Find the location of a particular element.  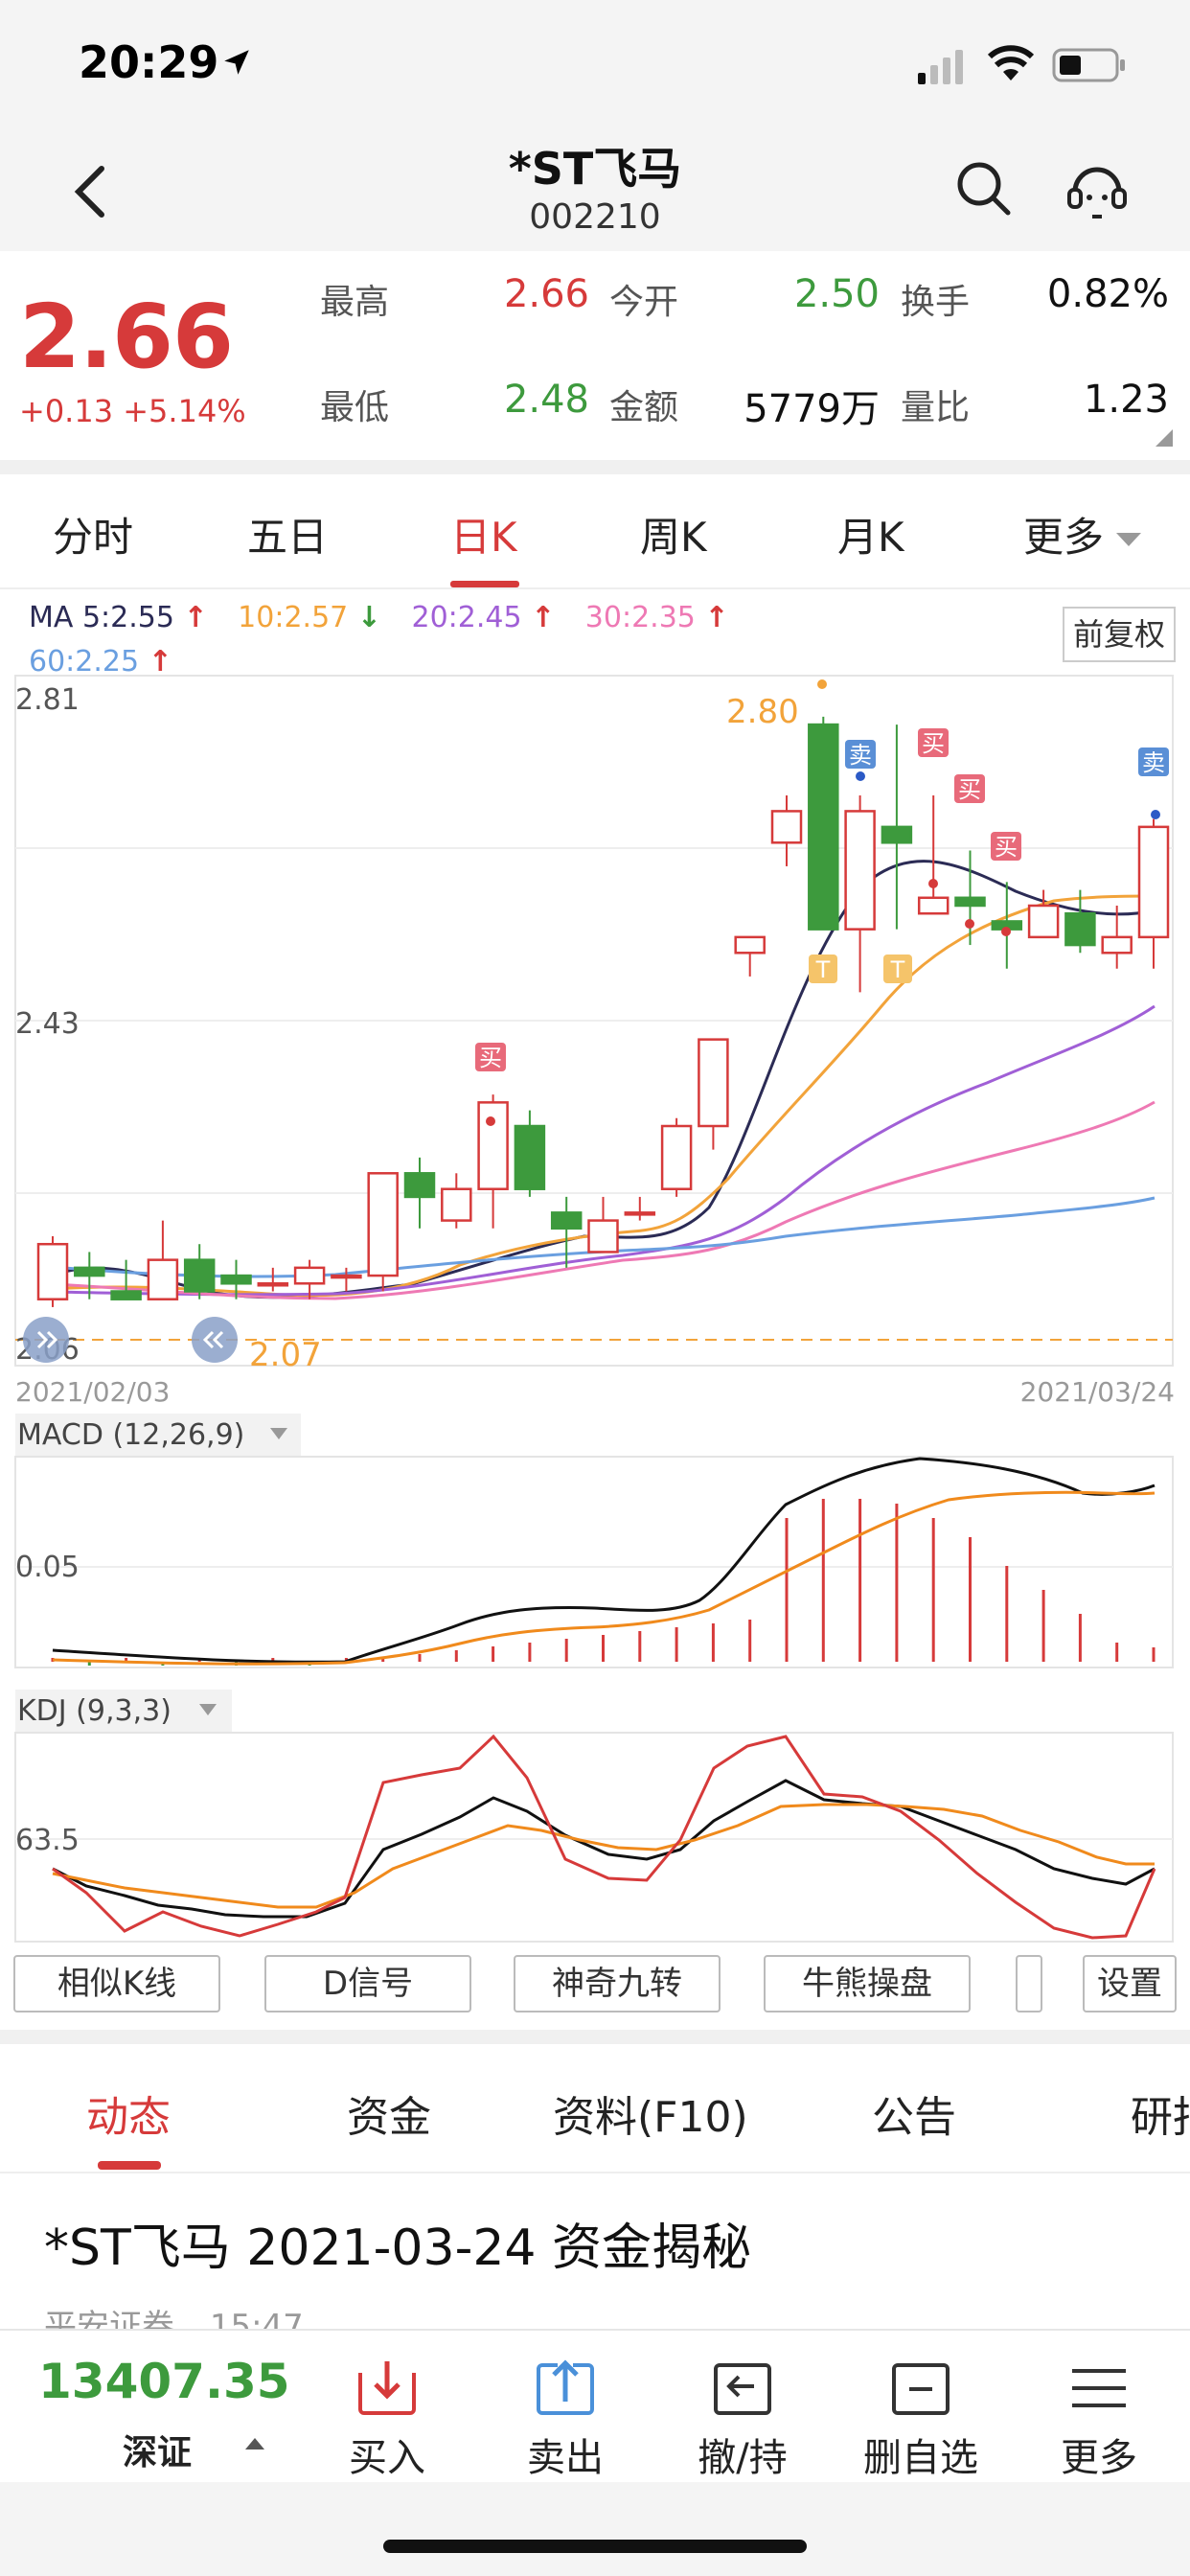

buy-button: 买入 is located at coordinates (387, 2420).